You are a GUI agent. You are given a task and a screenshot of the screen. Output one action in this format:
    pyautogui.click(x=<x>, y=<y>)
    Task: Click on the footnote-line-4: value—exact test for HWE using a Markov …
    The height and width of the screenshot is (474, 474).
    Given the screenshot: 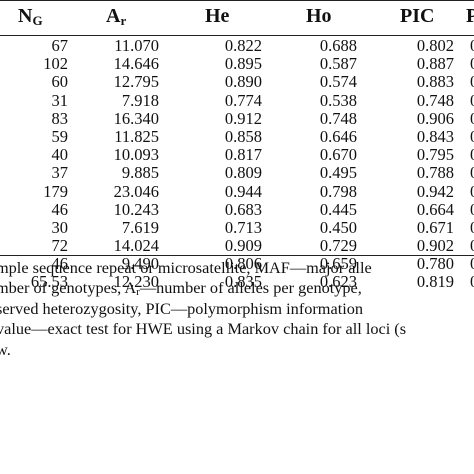 What is the action you would take?
    pyautogui.click(x=203, y=329)
    